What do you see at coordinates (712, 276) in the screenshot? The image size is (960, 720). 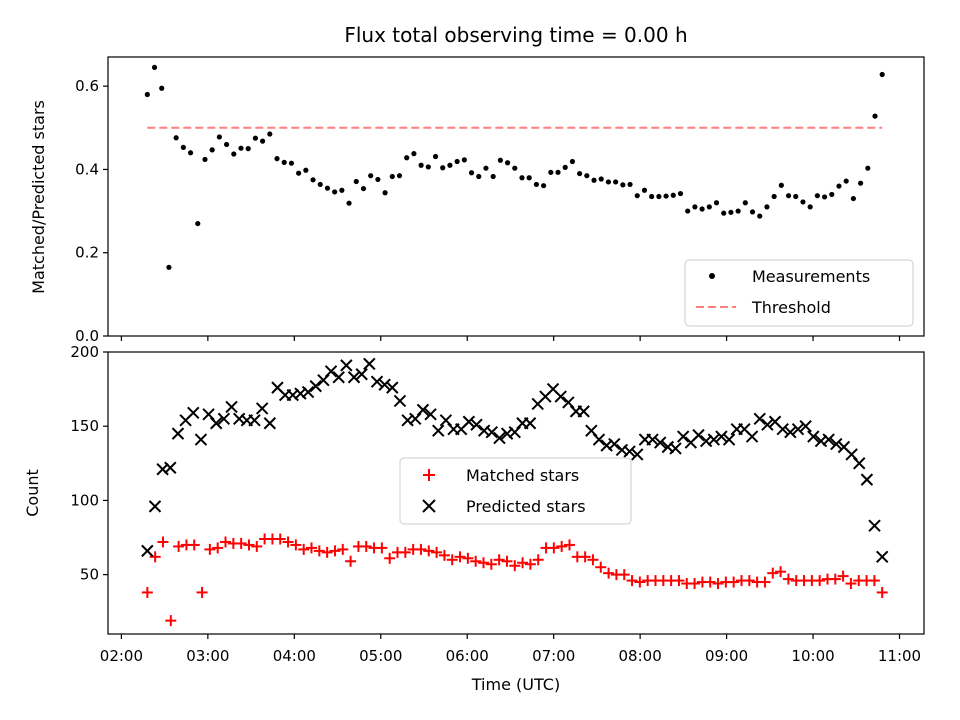 I see `legend-measurements-marker` at bounding box center [712, 276].